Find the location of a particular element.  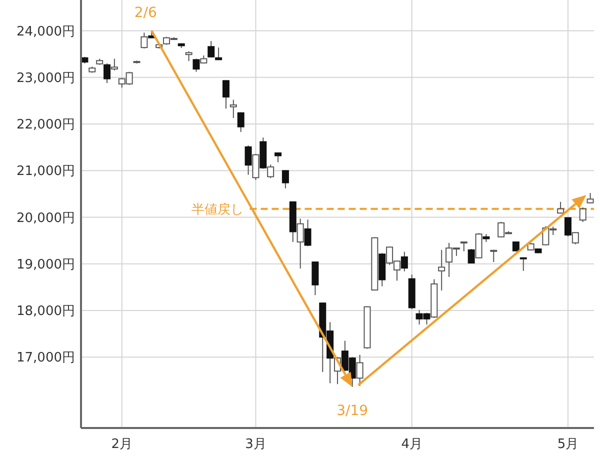

y-tick-label: 22,000円 is located at coordinates (45, 125).